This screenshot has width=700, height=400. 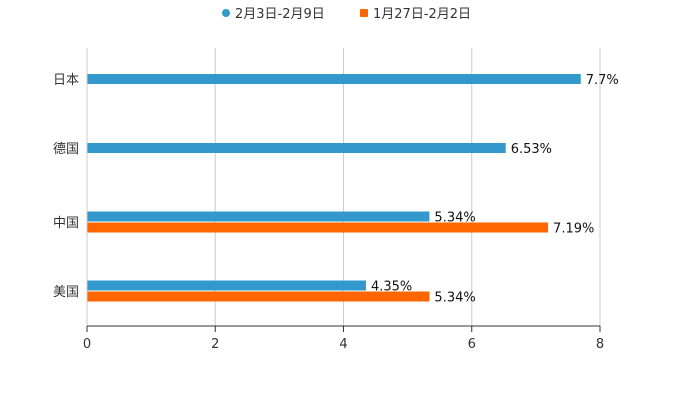 I want to click on data-label-美国-series-2: 5.34%, so click(x=454, y=298).